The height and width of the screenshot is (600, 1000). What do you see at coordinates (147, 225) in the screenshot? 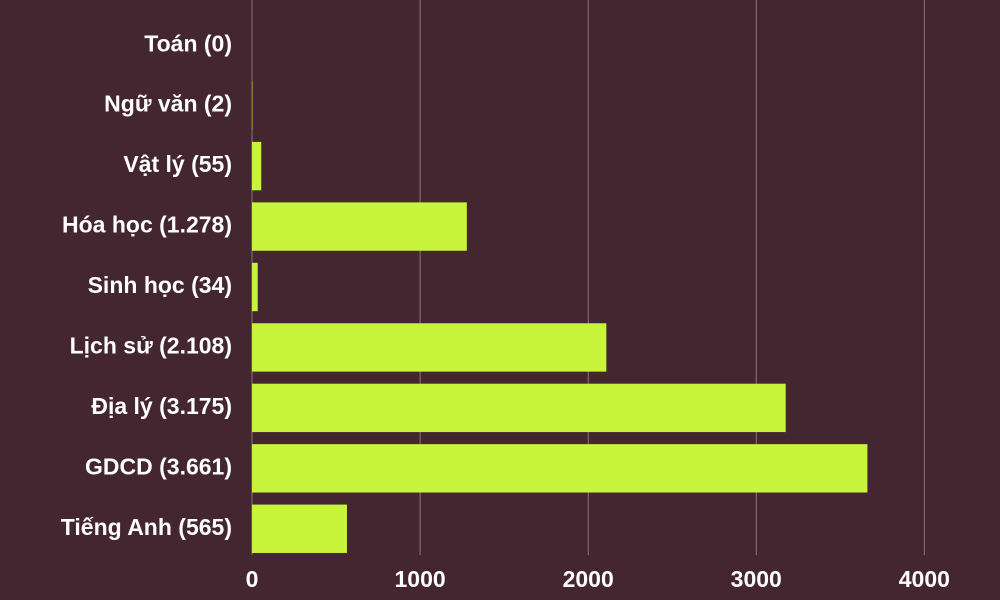
I see `y-tick-label: Hóa học (1.278)` at bounding box center [147, 225].